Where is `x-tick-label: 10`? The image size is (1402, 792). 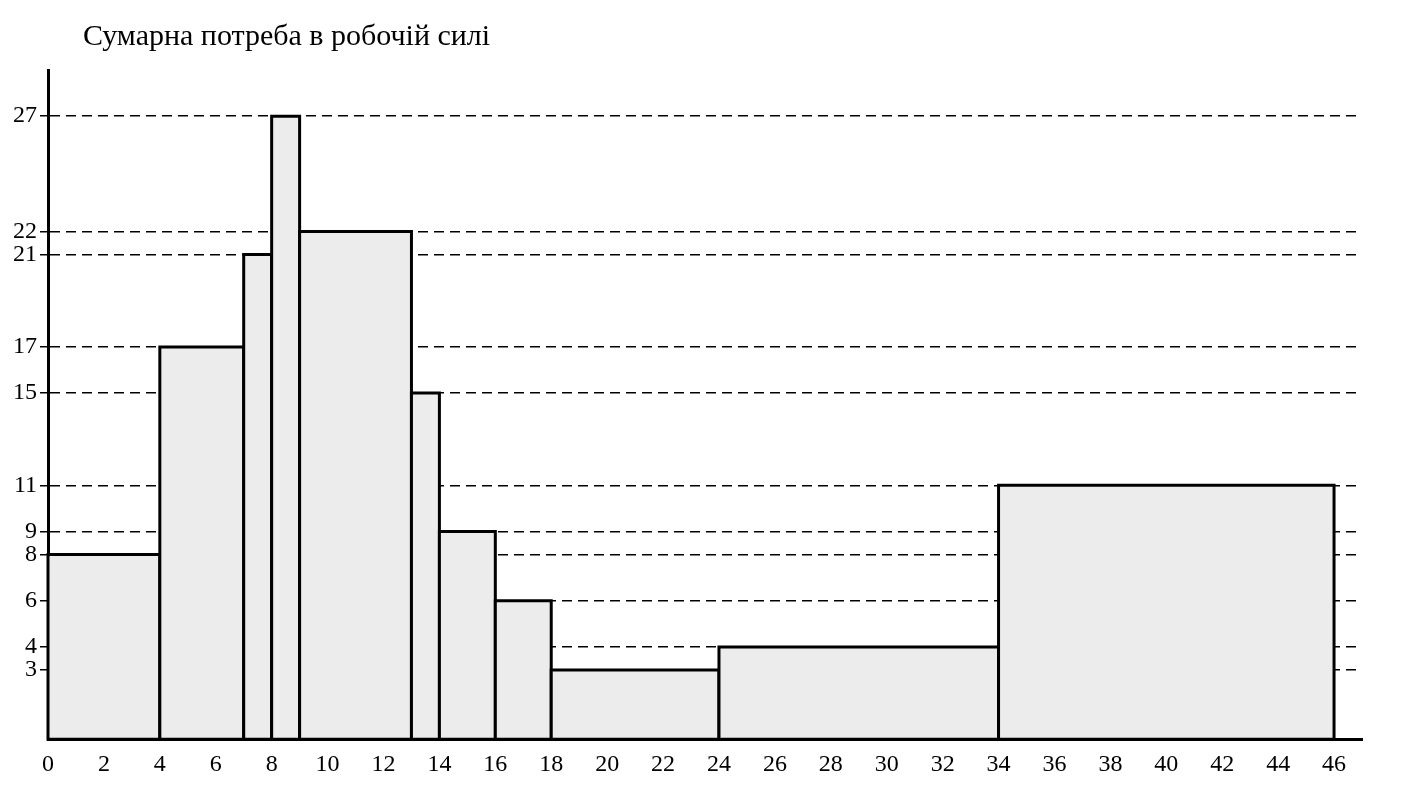 x-tick-label: 10 is located at coordinates (327, 762).